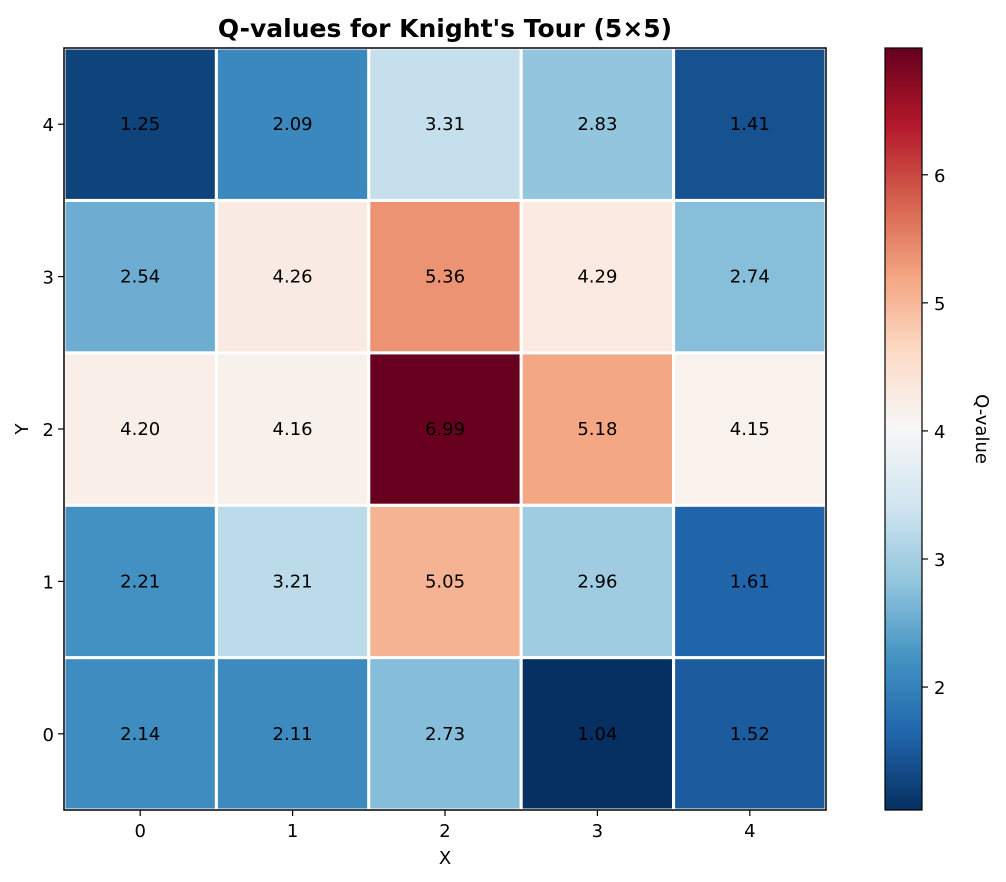 This screenshot has width=1006, height=882. What do you see at coordinates (48, 582) in the screenshot?
I see `y-tick-label: 1` at bounding box center [48, 582].